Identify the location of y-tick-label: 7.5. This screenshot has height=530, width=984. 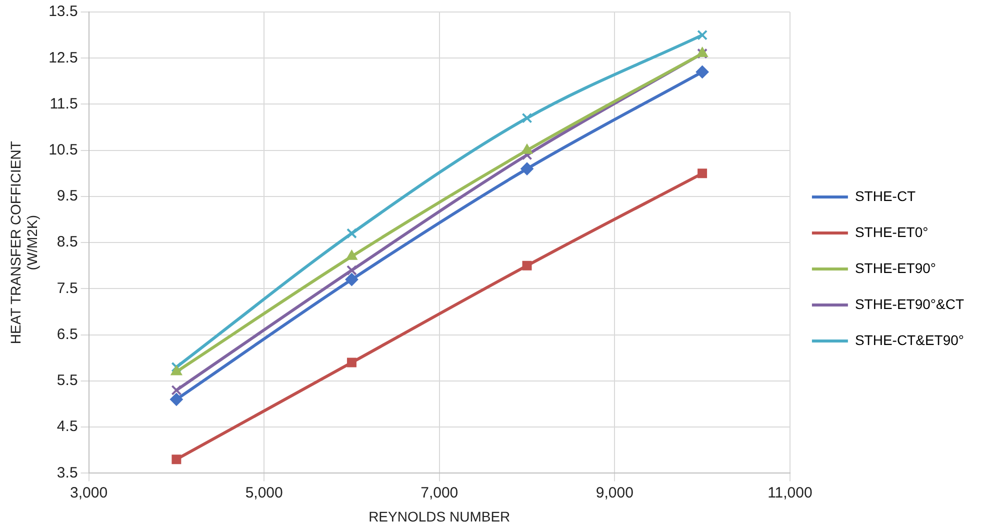
(67, 288).